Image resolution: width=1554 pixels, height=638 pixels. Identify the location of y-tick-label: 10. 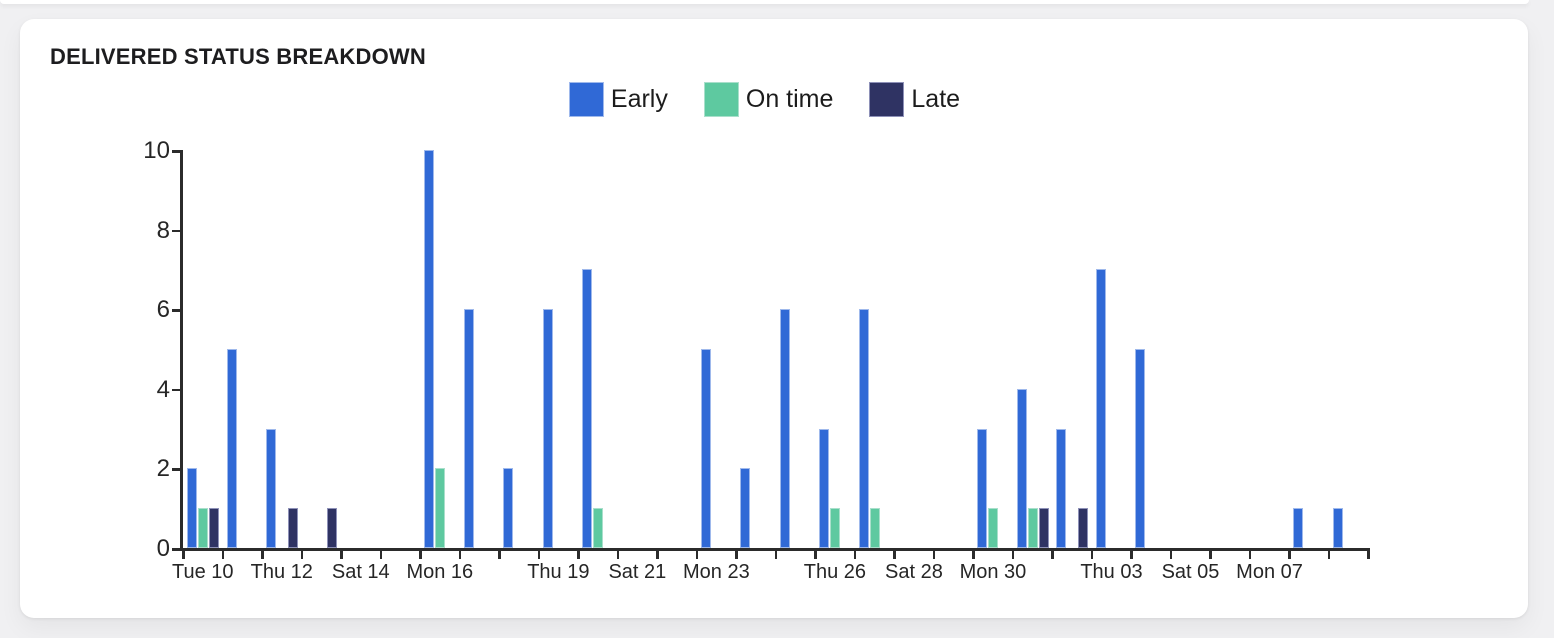
(156, 150).